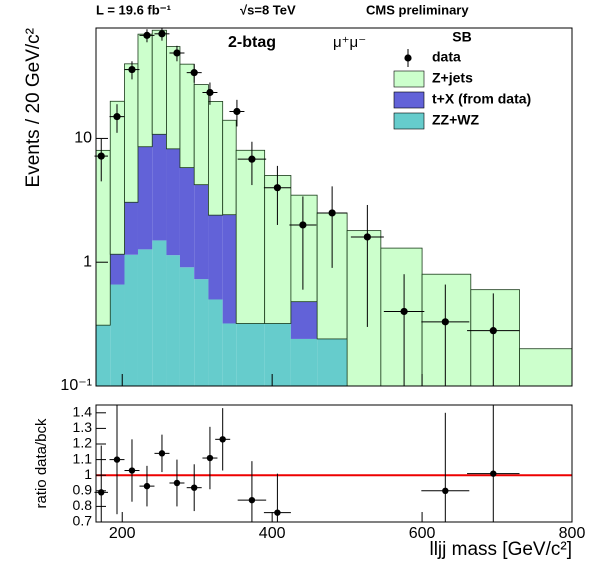 The width and height of the screenshot is (596, 572). Describe the element at coordinates (83, 521) in the screenshot. I see `y-tick-label: 0.7` at that location.